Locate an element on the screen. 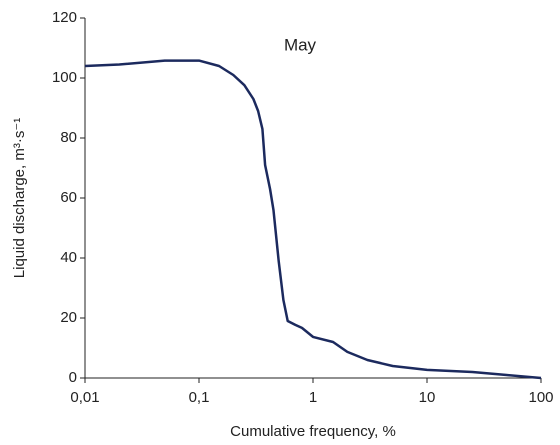  y-tick-label: 100 is located at coordinates (64, 77).